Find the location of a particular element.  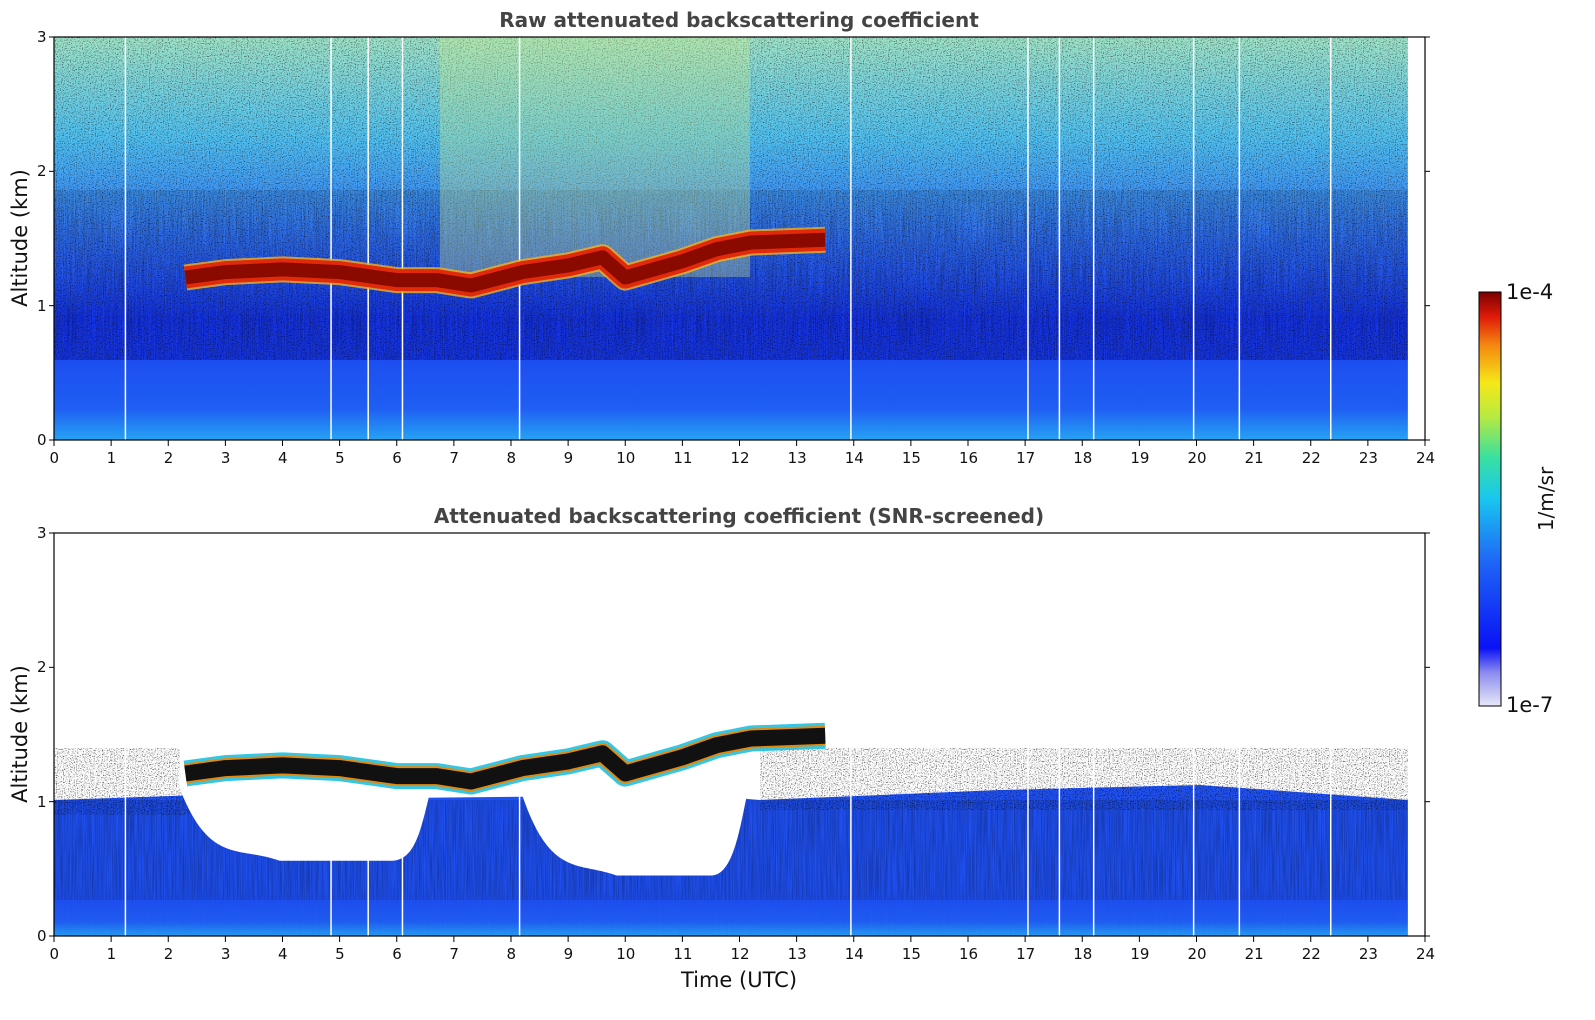

colorbar-min-label: 1e-7 is located at coordinates (1530, 705).